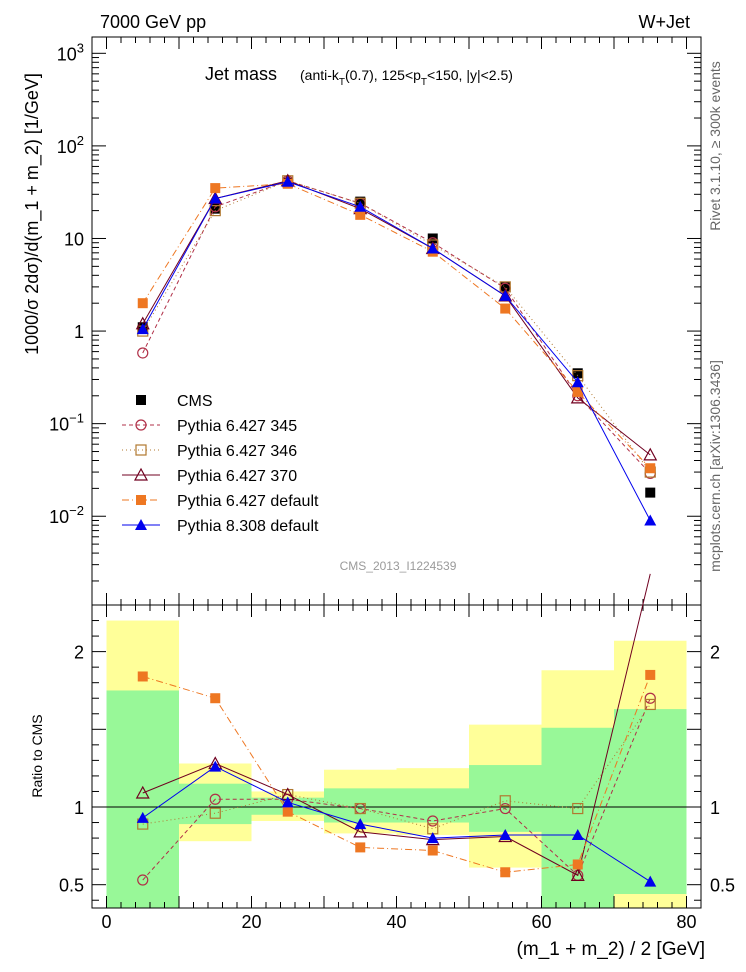 The image size is (746, 972). Describe the element at coordinates (398, 566) in the screenshot. I see `analysis-watermark: CMS_2013_I1224539` at that location.